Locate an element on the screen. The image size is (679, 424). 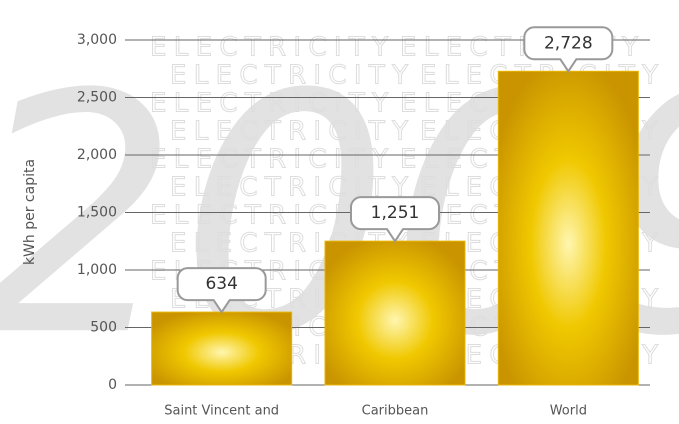
x-tick-label: Saint Vincent and is located at coordinates (221, 411).